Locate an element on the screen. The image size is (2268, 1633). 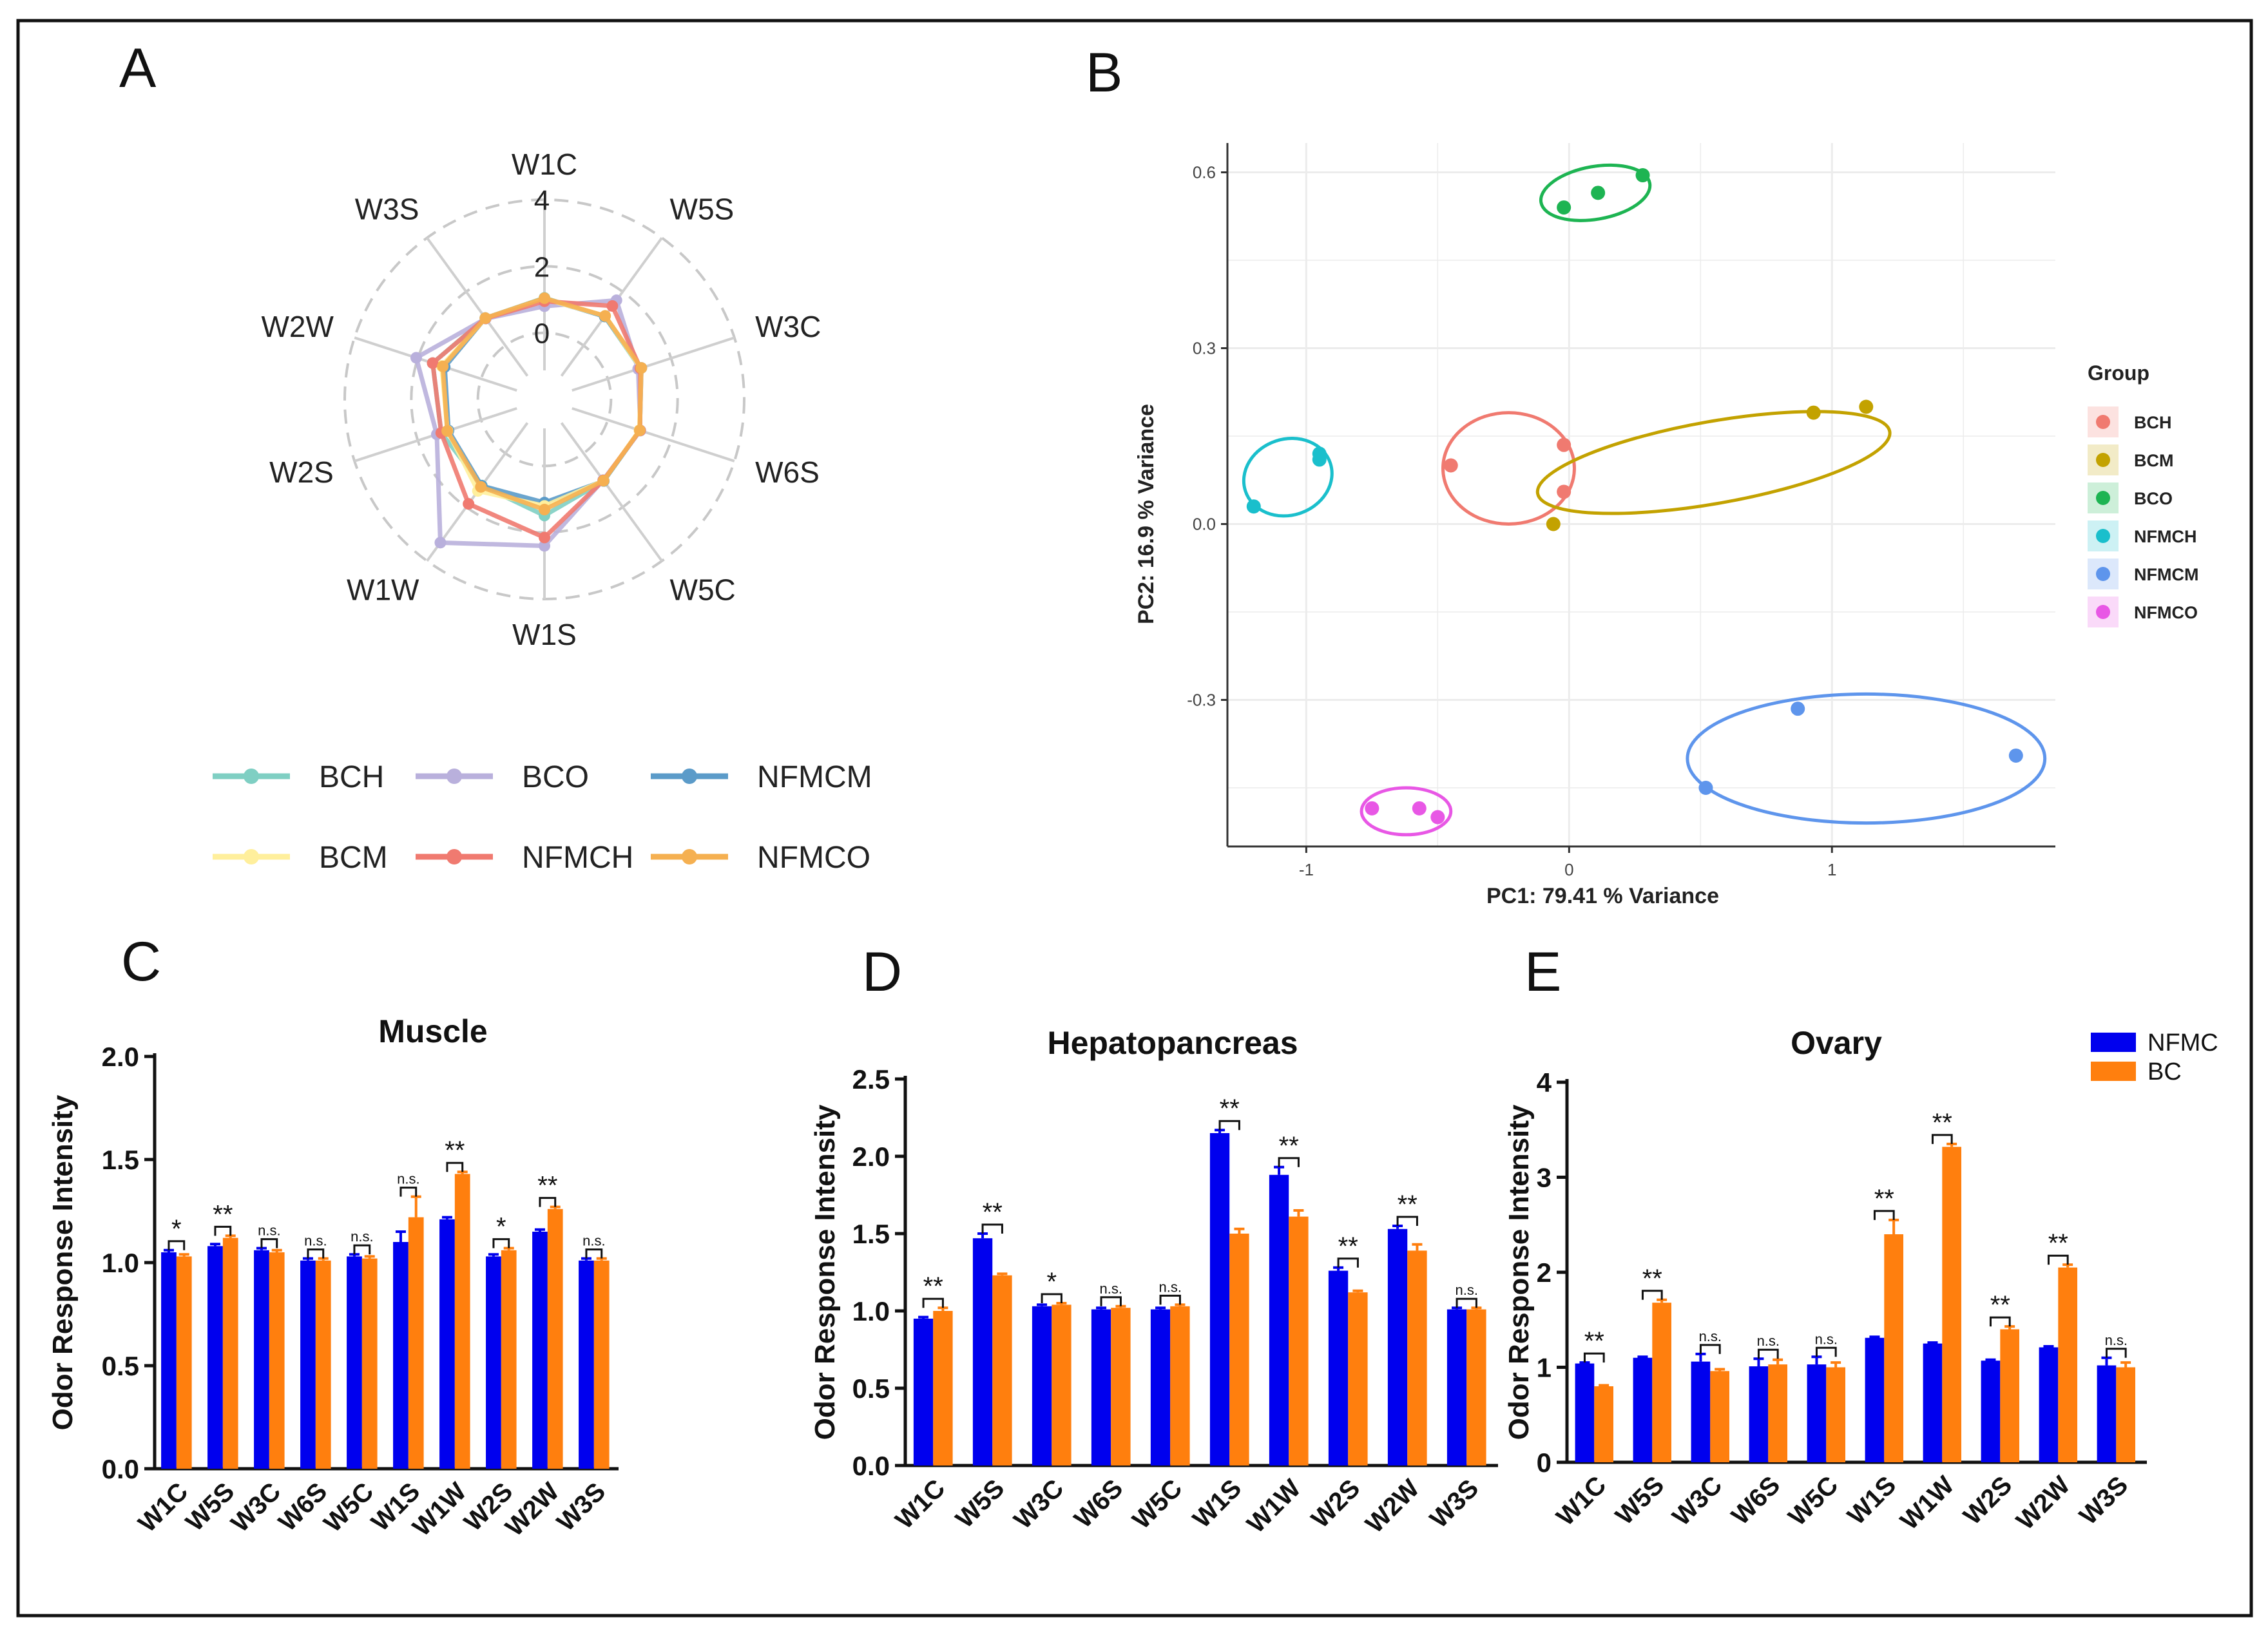
radar-axis-label: W2W is located at coordinates (297, 326).